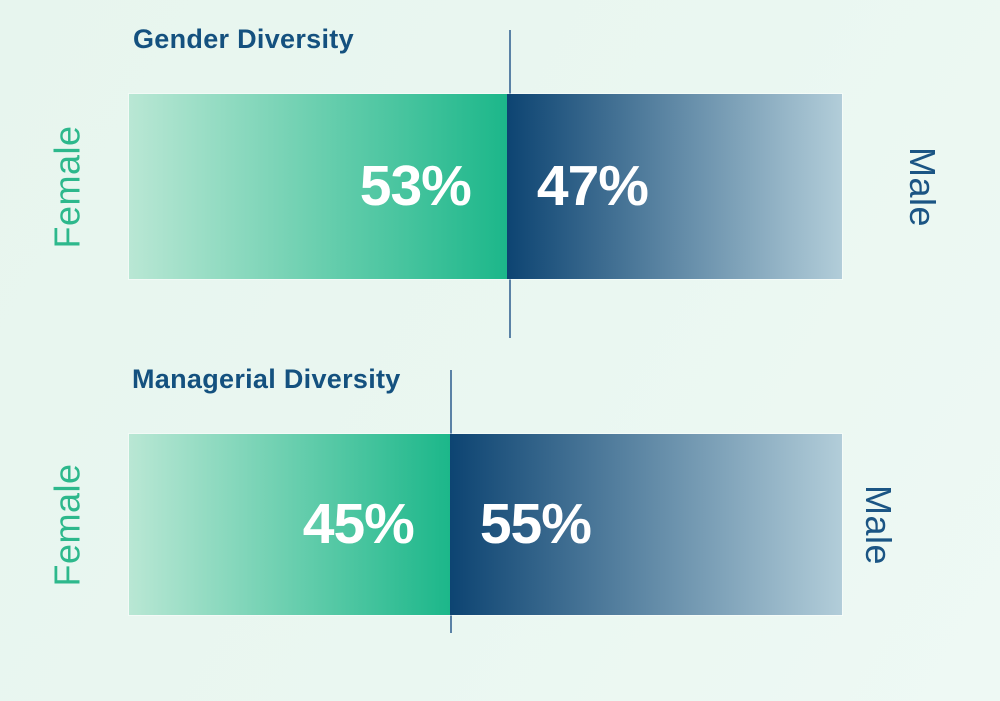  Describe the element at coordinates (674, 186) in the screenshot. I see `male-segment-gender: 47%` at that location.